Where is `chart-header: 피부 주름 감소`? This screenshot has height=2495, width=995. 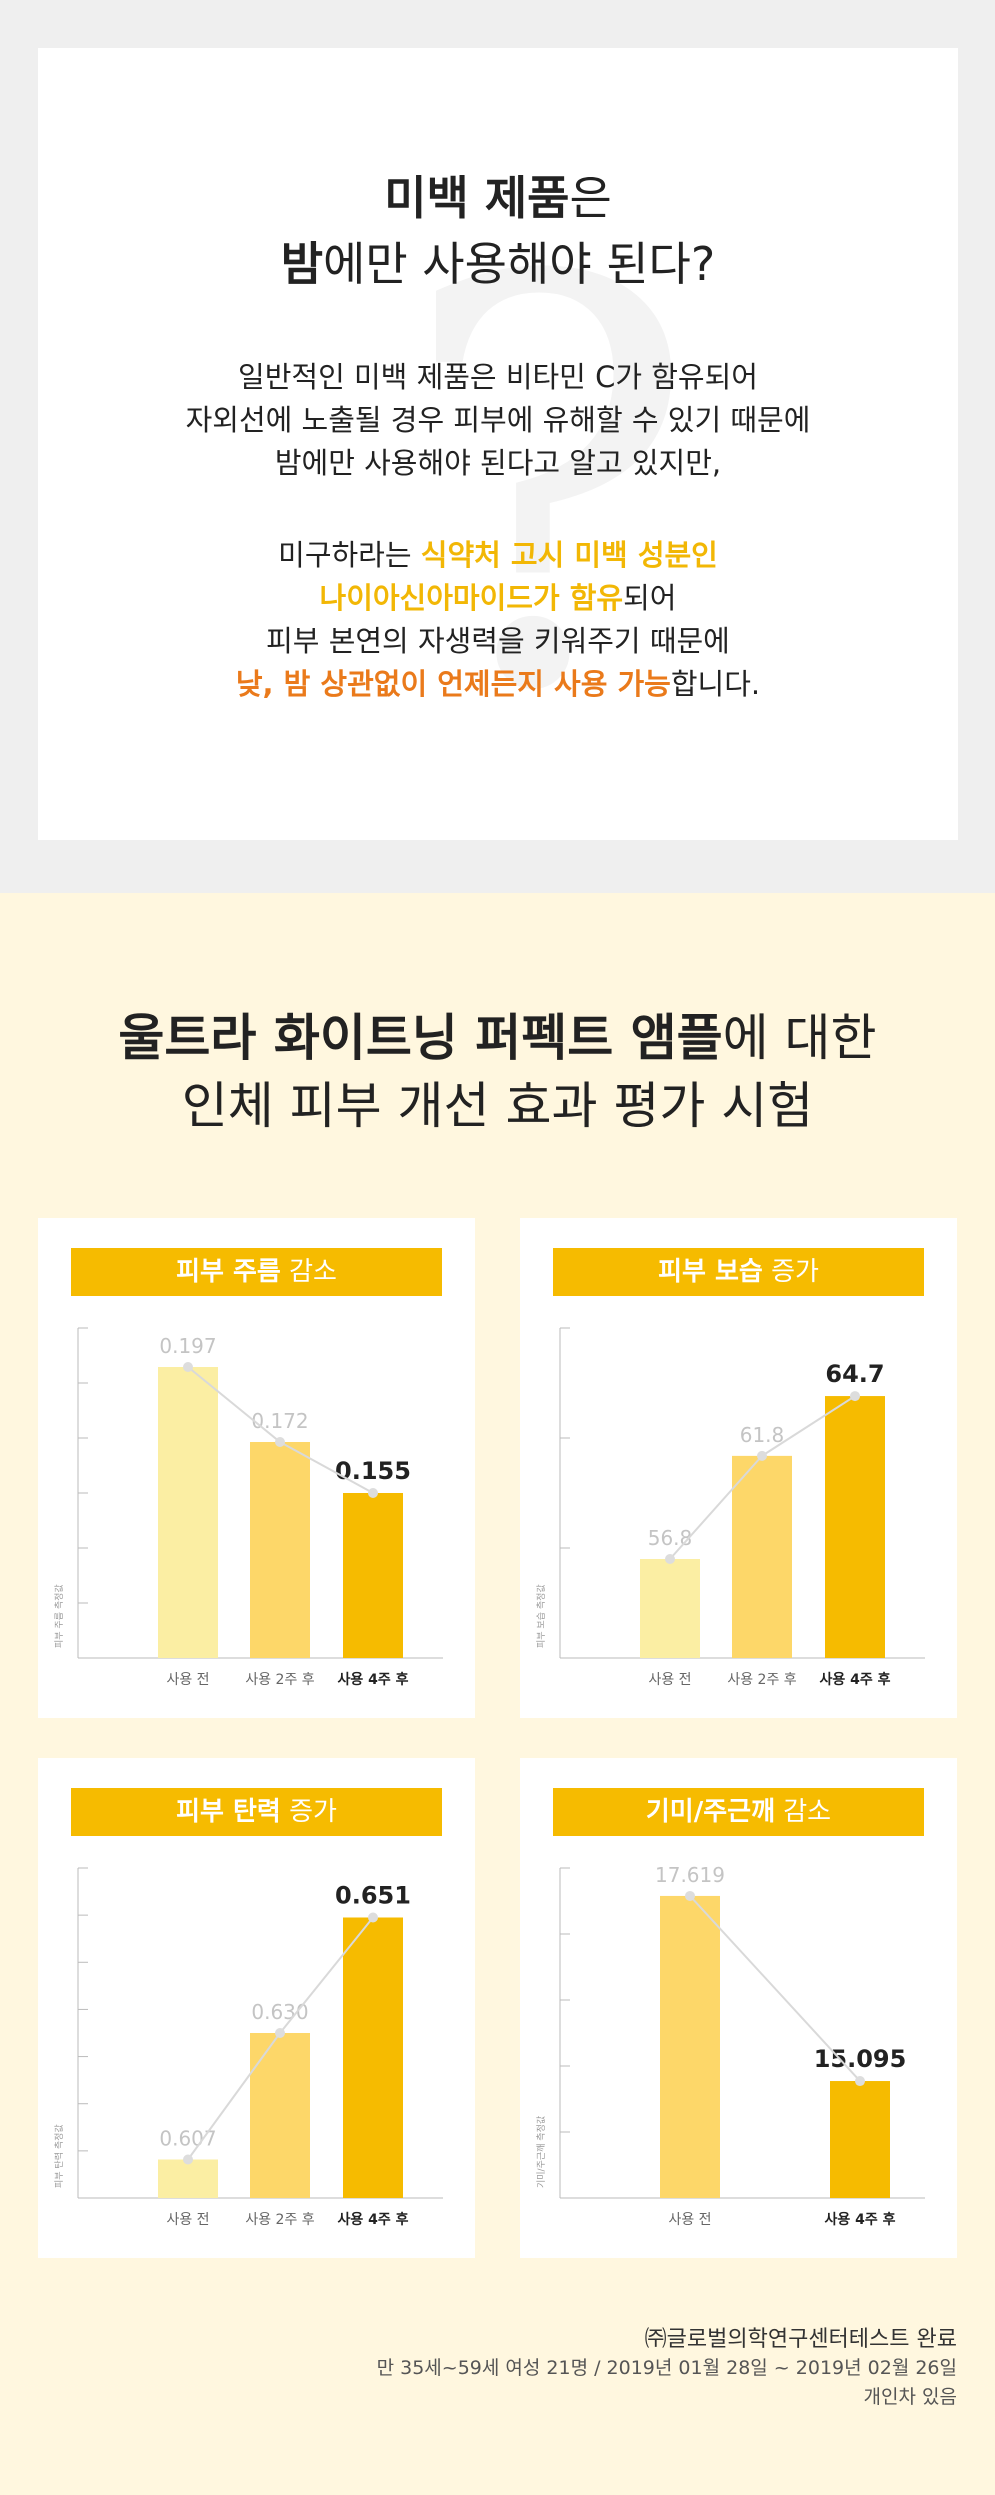 chart-header: 피부 주름 감소 is located at coordinates (256, 1272).